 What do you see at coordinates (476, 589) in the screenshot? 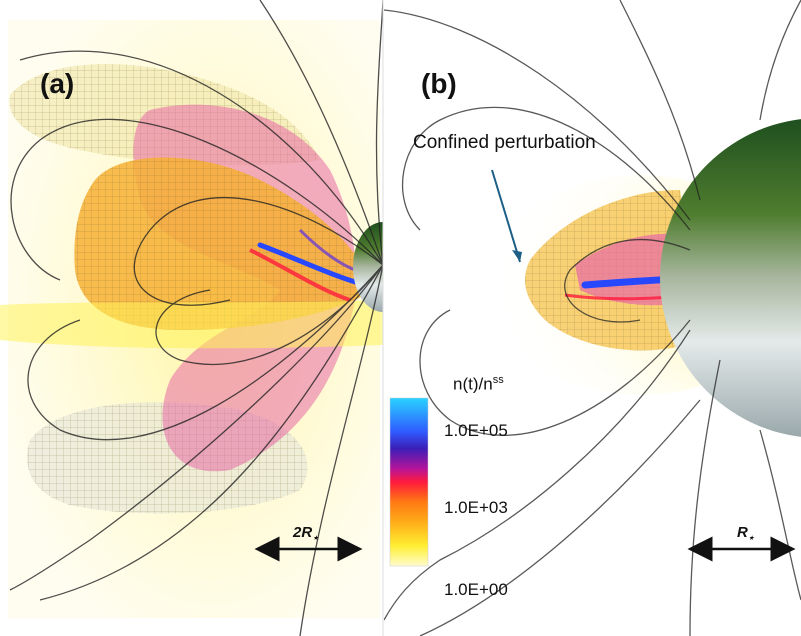
I see `colorbar-tick-label: 1.0E+00` at bounding box center [476, 589].